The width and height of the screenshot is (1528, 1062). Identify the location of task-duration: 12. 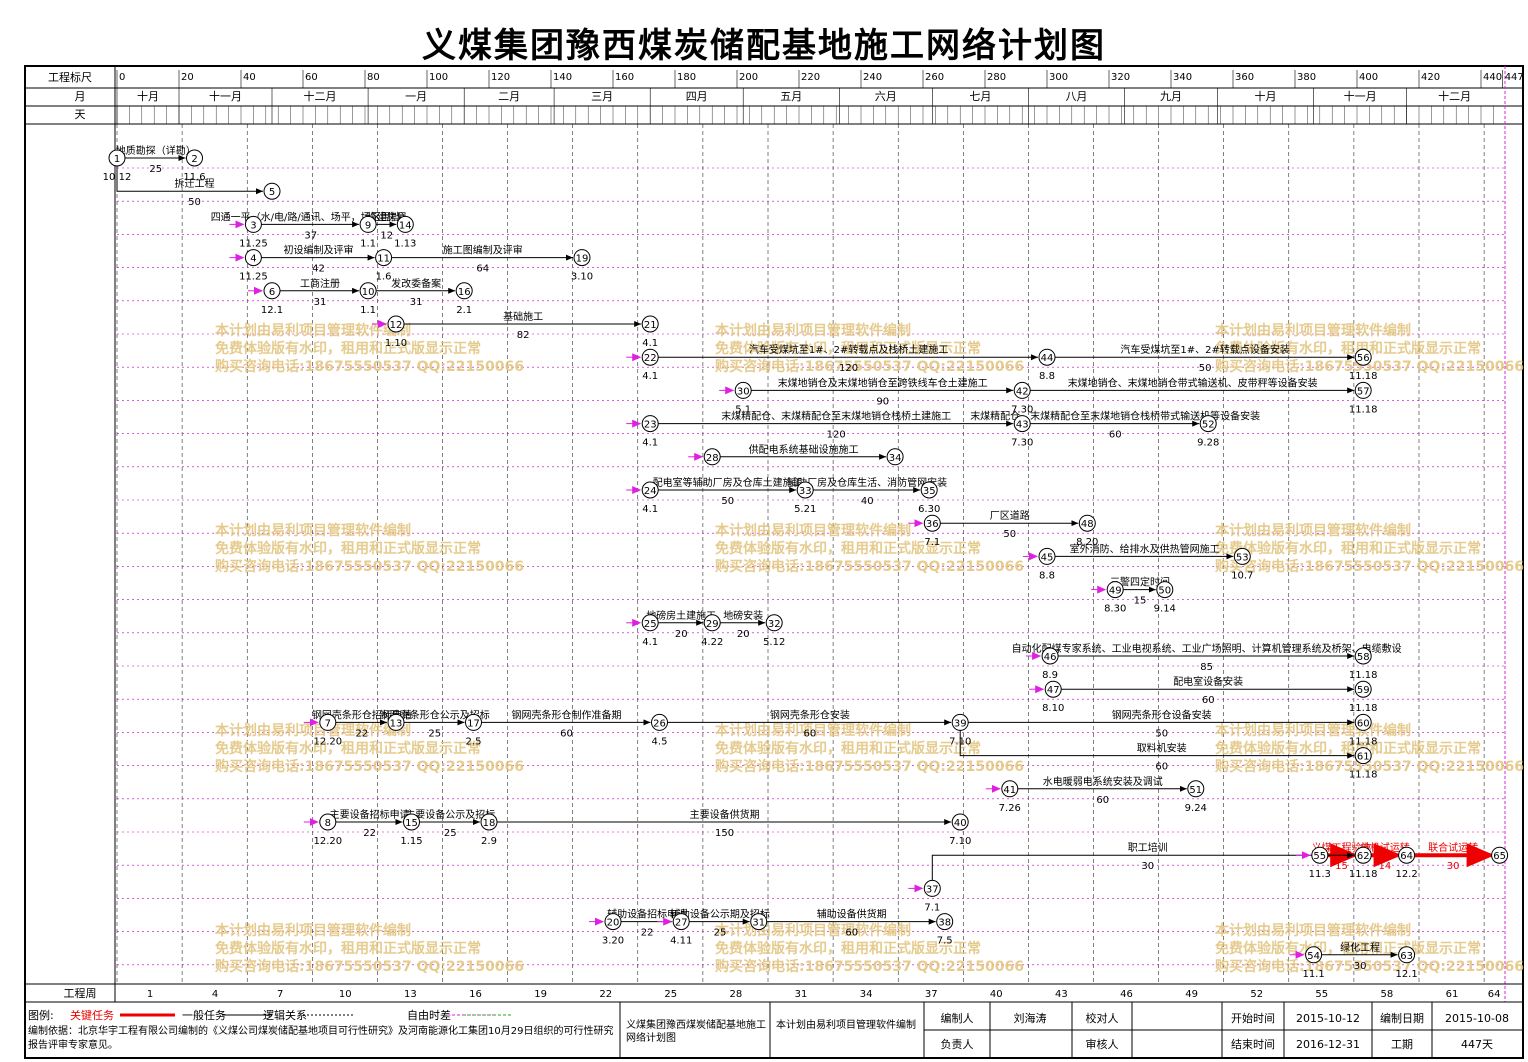
(386, 235).